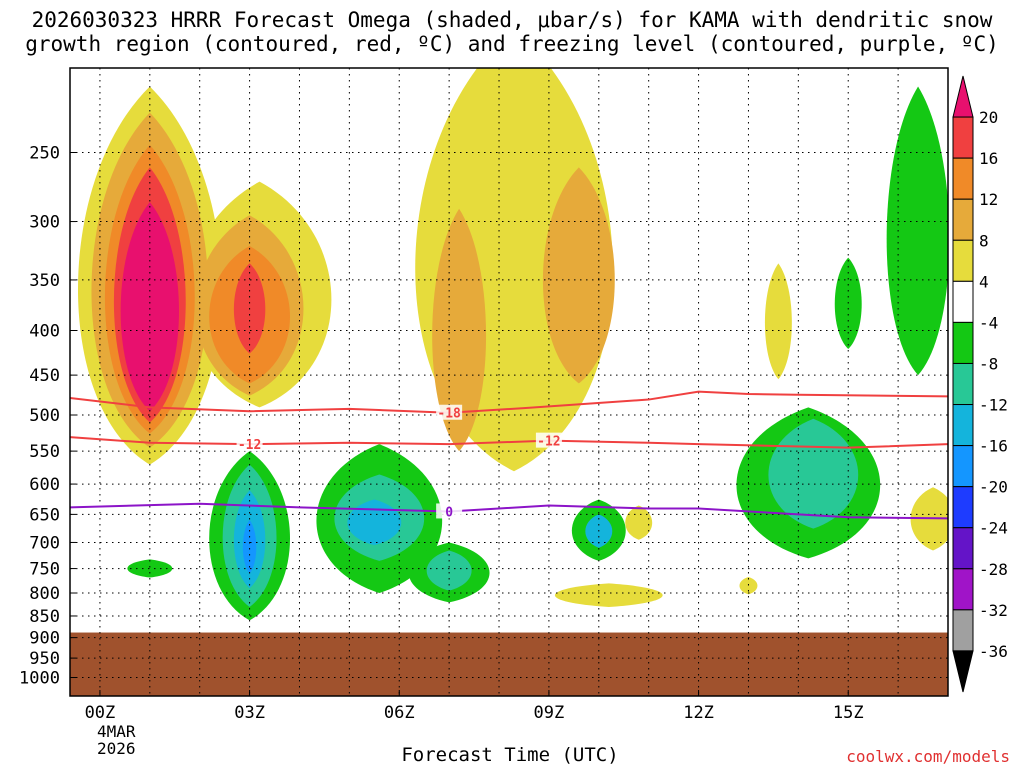  I want to click on colorbar-label--24: -24, so click(993, 528).